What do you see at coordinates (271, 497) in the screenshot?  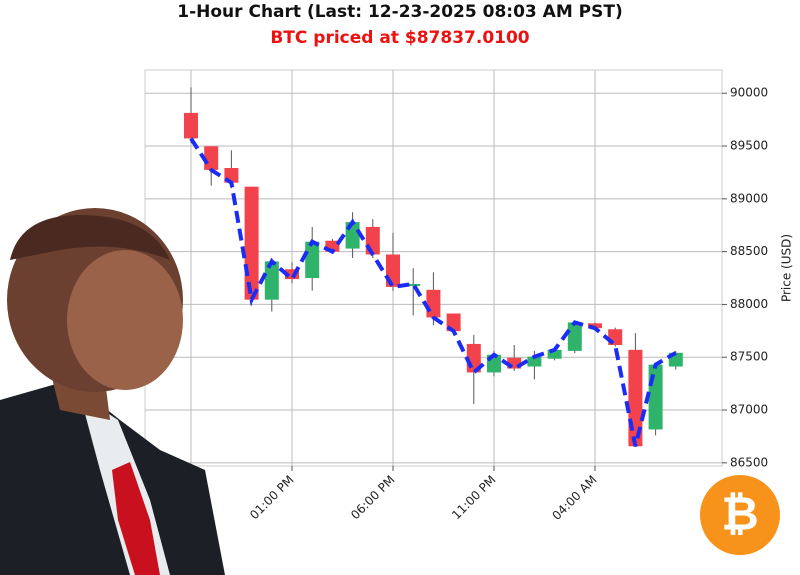 I see `x-tick-label: 01:00 PM` at bounding box center [271, 497].